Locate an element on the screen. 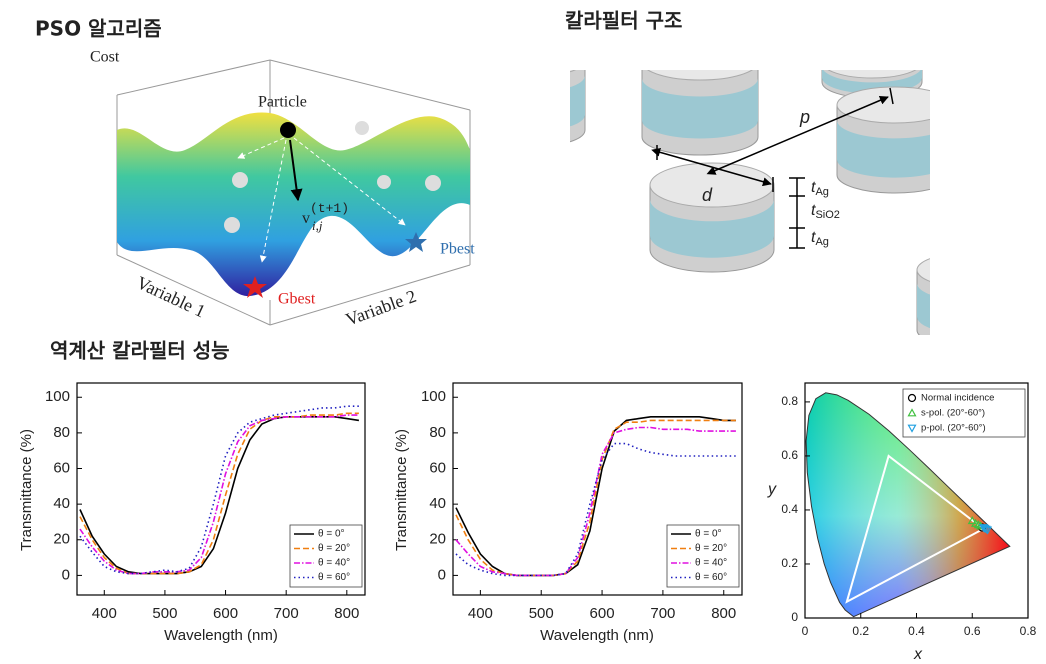 Image resolution: width=1046 pixels, height=664 pixels. label: SiO2 is located at coordinates (827, 215).